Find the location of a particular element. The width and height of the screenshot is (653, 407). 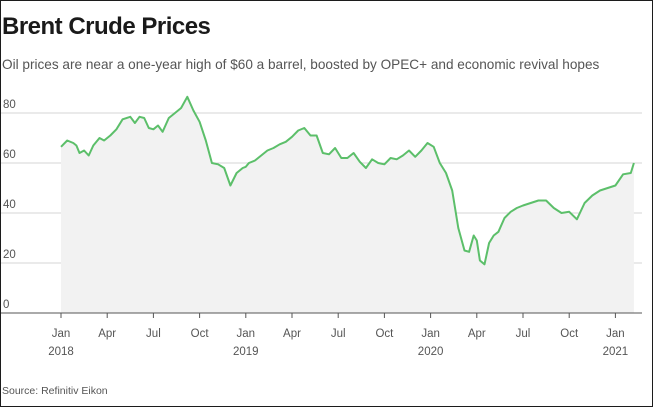

x-tick-year-label: 2021 is located at coordinates (616, 352).